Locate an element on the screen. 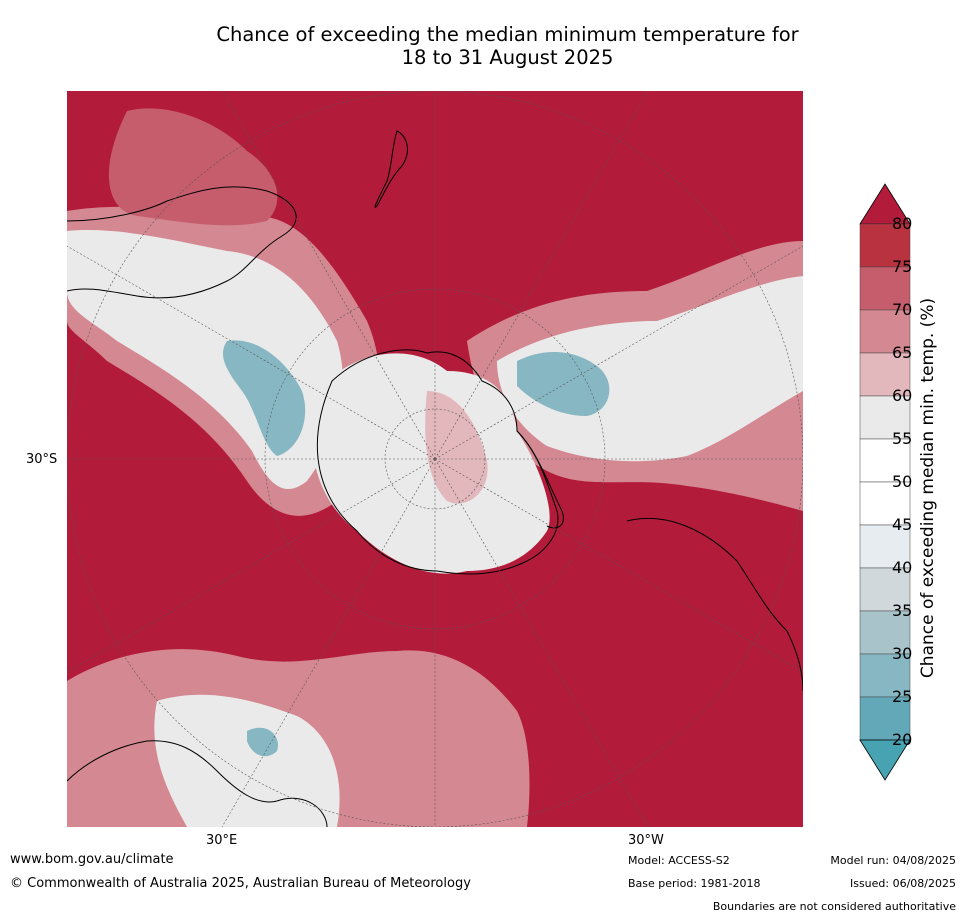 The height and width of the screenshot is (919, 965). footer-model: Model: ACCESS-S2 is located at coordinates (679, 860).